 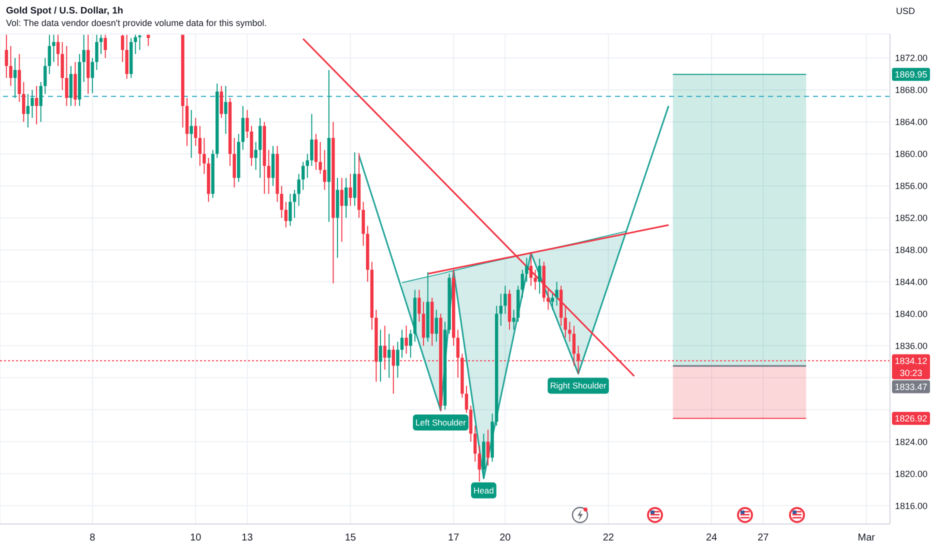 What do you see at coordinates (911, 249) in the screenshot?
I see `y-tick-label: 1848.00` at bounding box center [911, 249].